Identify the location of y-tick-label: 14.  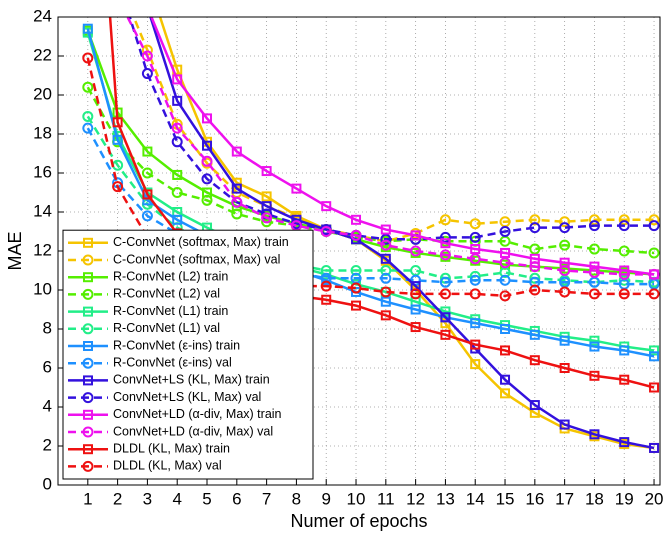
(42, 210).